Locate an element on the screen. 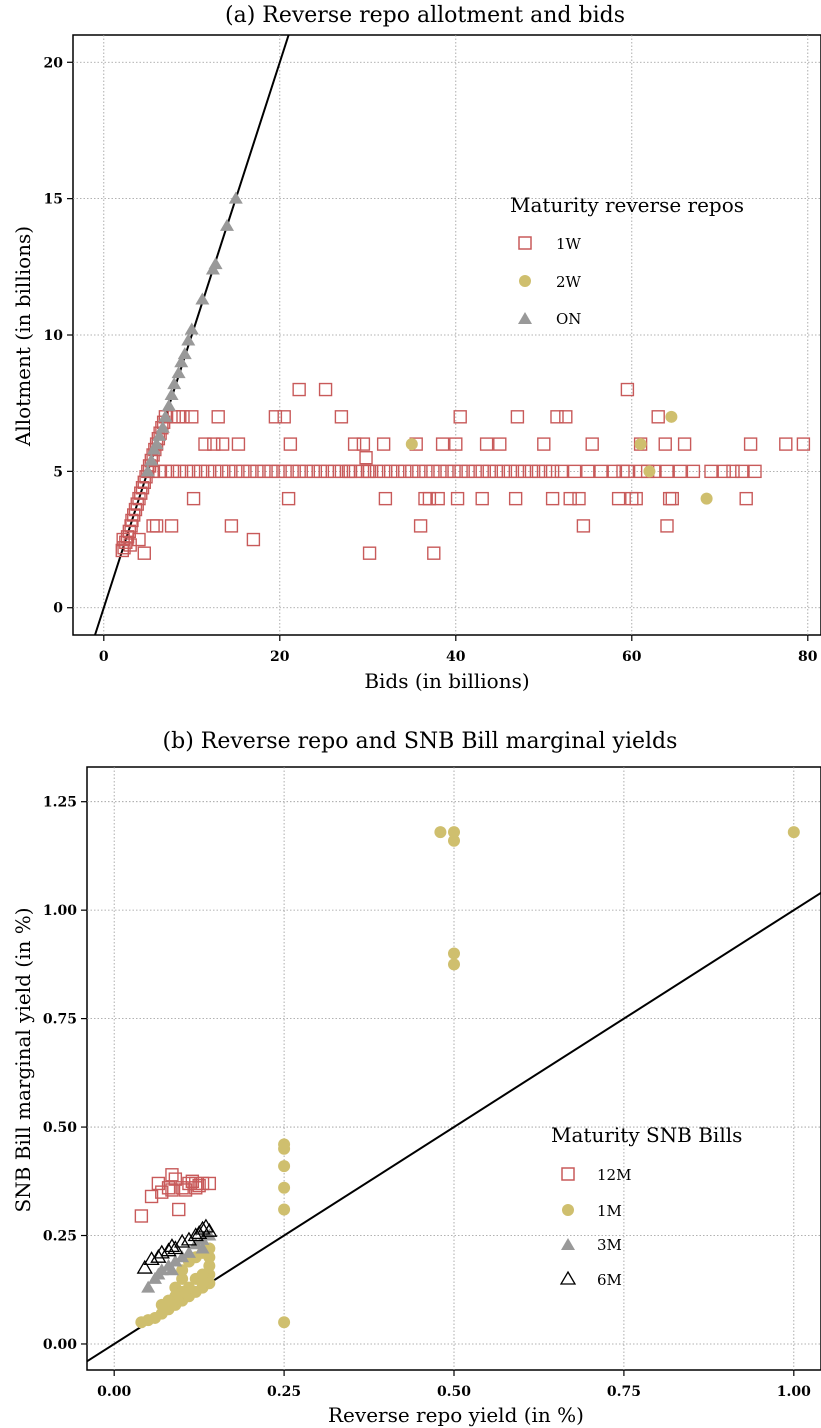 This screenshot has width=821, height=1428. panel-a-ytick-label: 20 is located at coordinates (54, 63).